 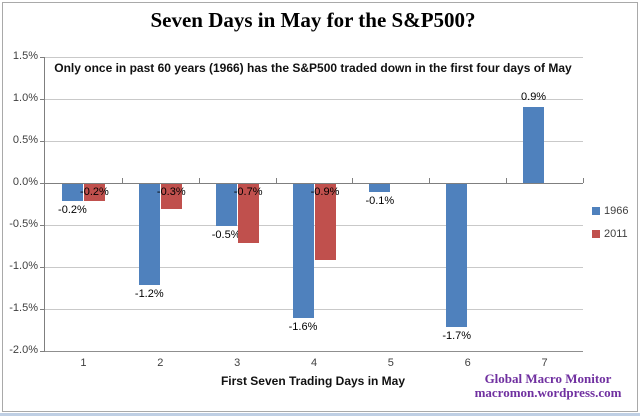 What do you see at coordinates (325, 192) in the screenshot?
I see `data-label-2011-day4: -0.9%` at bounding box center [325, 192].